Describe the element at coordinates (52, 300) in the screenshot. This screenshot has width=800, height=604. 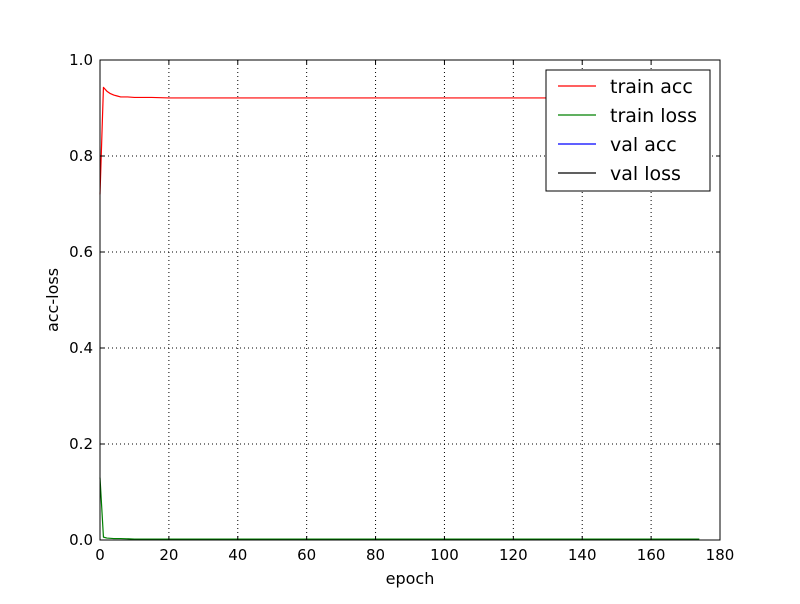
I see `y-axis-label: acc-loss` at that location.